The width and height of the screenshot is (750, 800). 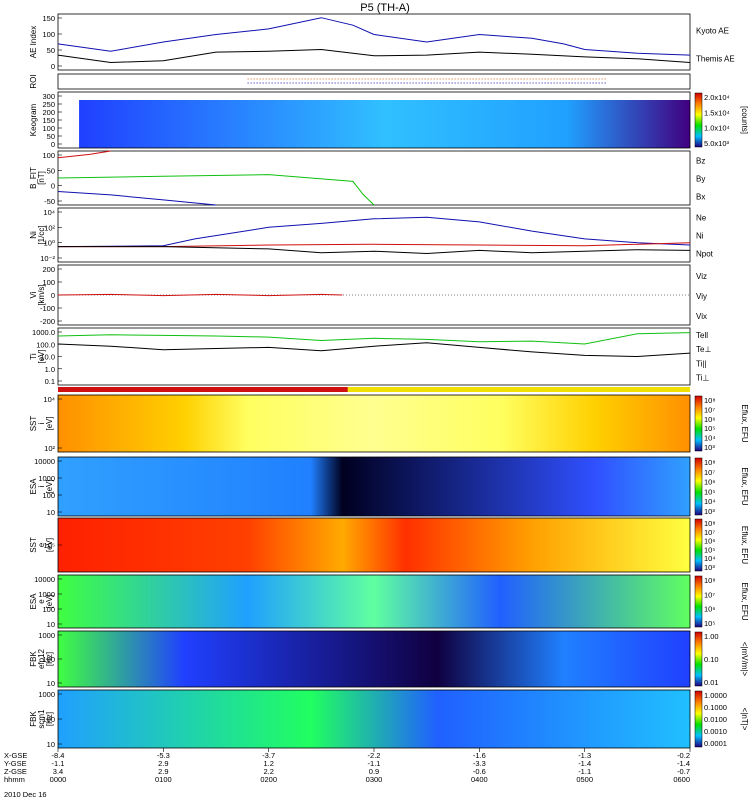 I want to click on ylabel-esa_i: i, so click(x=41, y=486).